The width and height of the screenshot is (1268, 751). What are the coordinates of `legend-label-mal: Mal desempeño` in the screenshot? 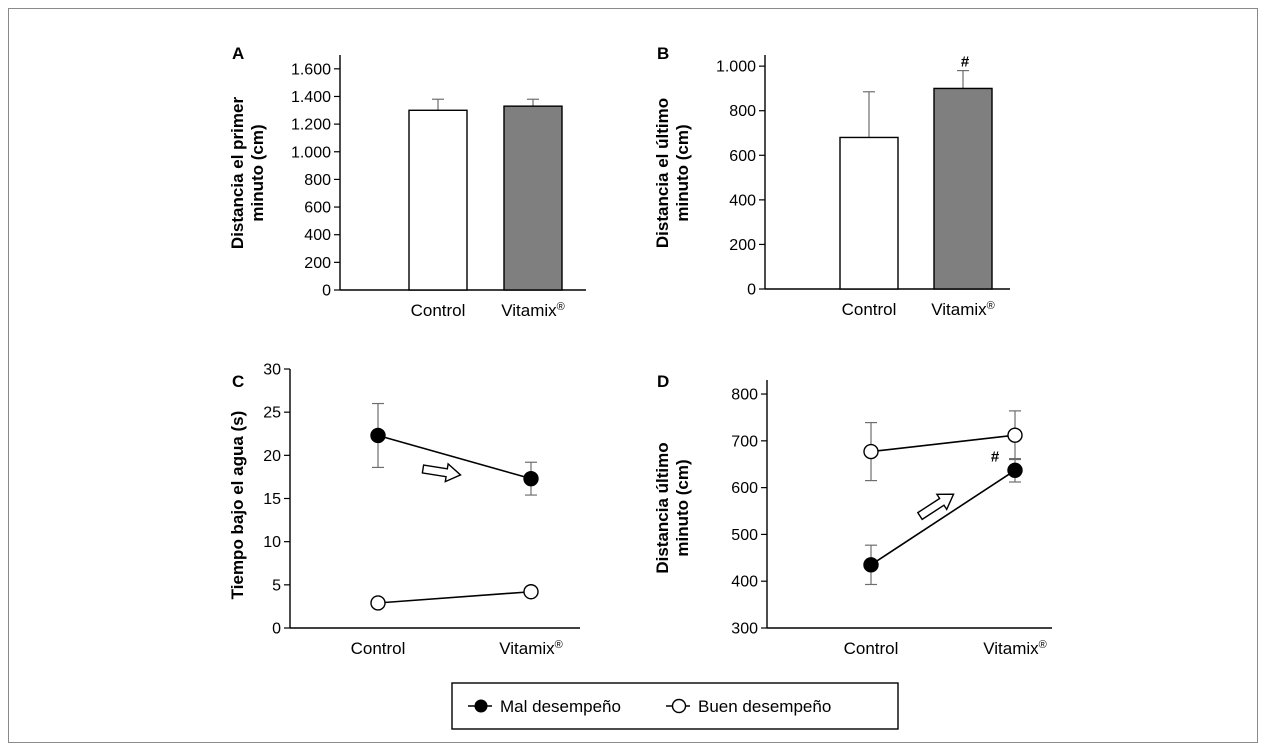 It's located at (560, 706).